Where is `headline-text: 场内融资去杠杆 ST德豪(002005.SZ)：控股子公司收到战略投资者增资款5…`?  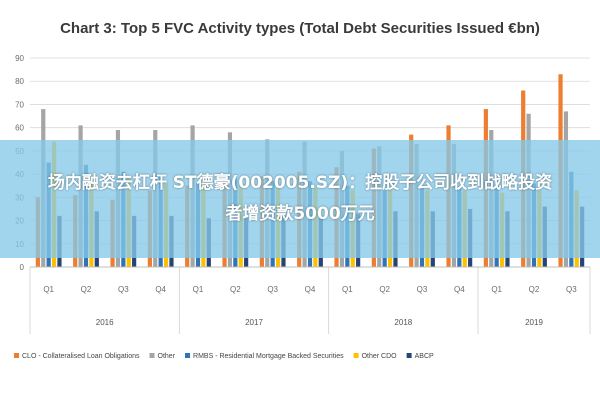 headline-text: 场内融资去杠杆 ST德豪(002005.SZ)：控股子公司收到战略投资者增资款5… is located at coordinates (300, 198).